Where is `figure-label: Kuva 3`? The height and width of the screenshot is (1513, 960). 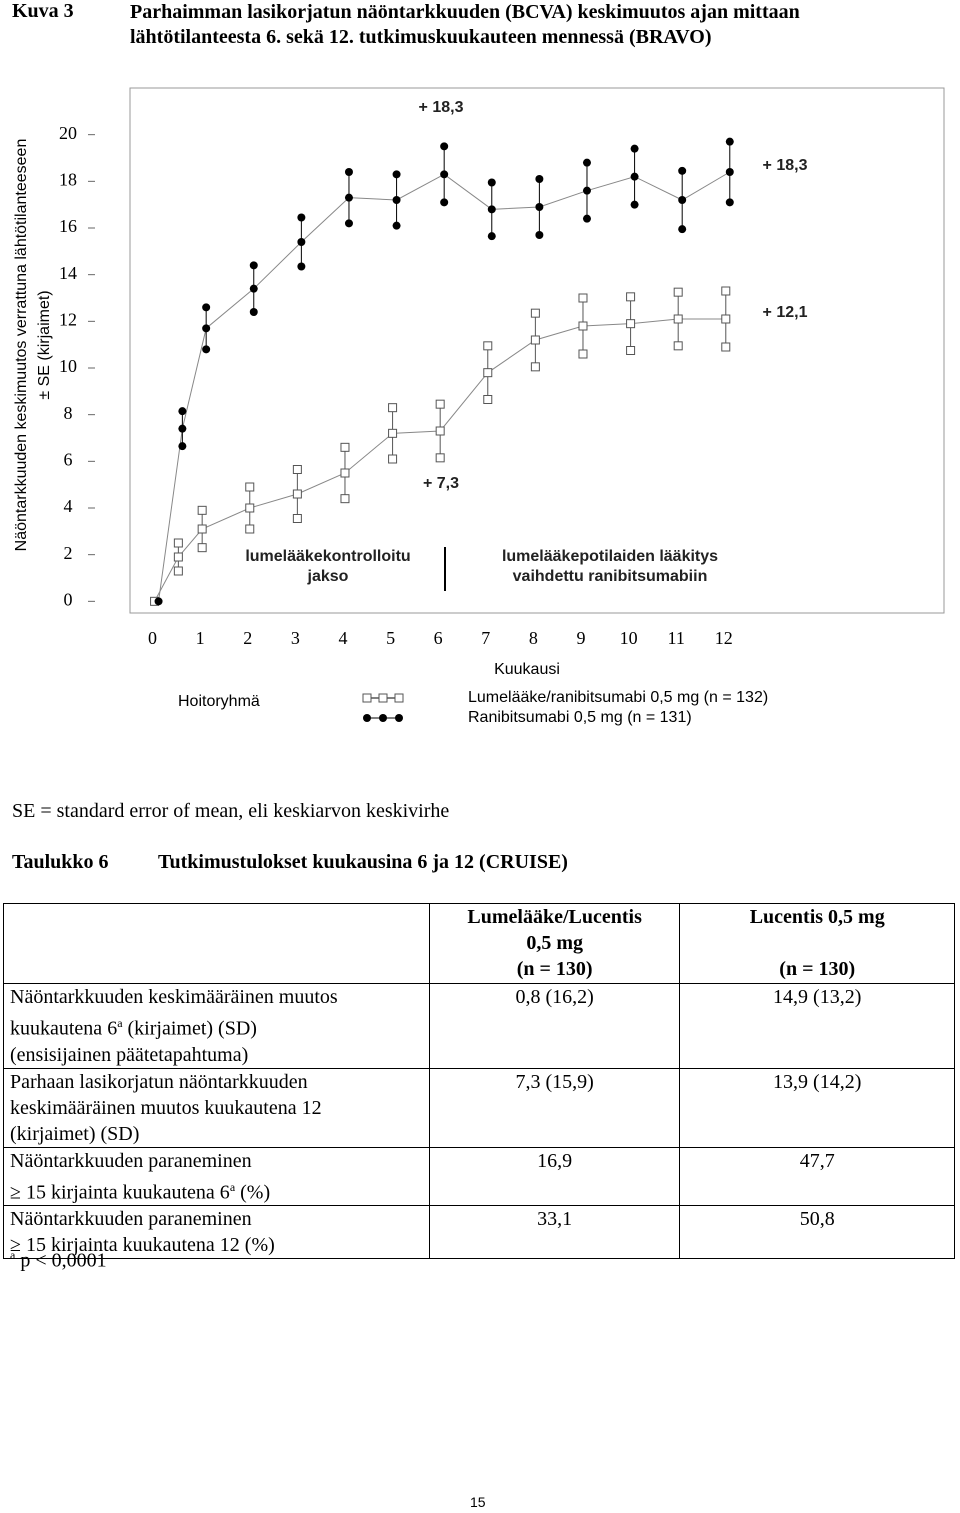
figure-label: Kuva 3 is located at coordinates (43, 11).